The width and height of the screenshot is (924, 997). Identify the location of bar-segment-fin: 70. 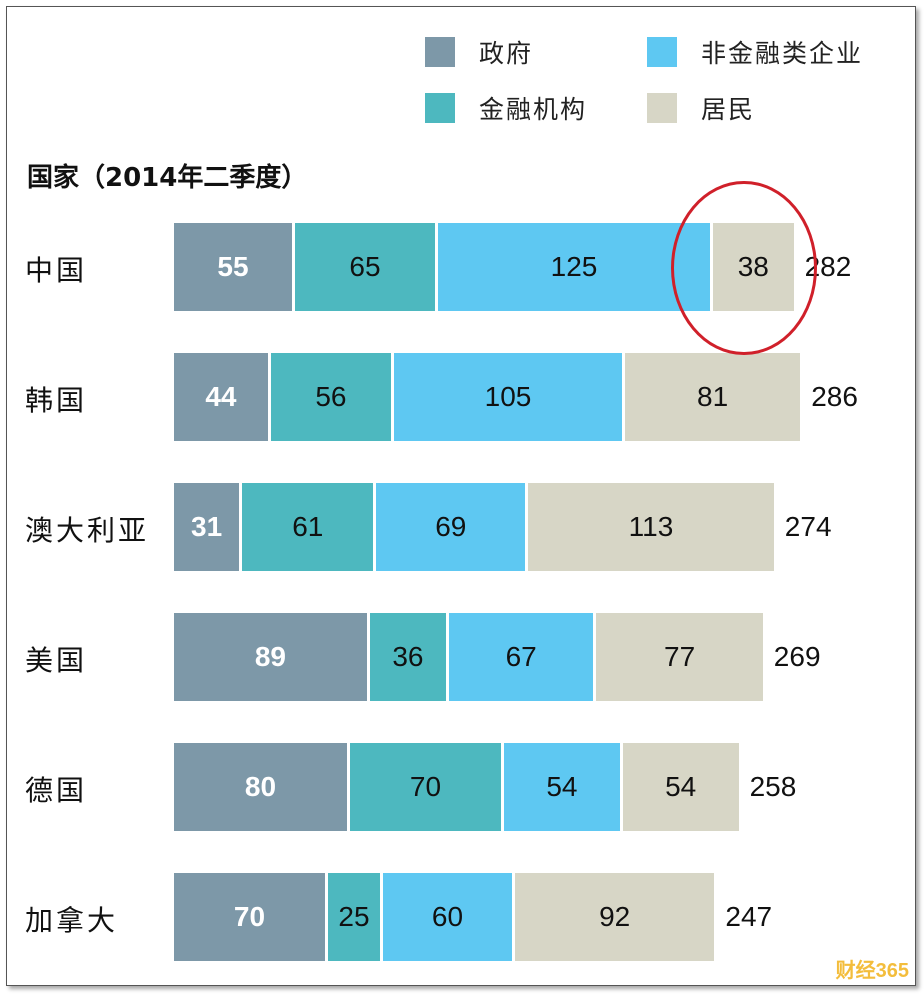
(425, 787).